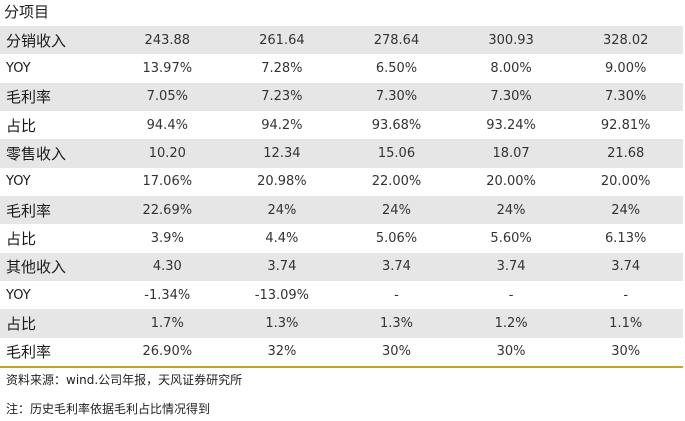 The height and width of the screenshot is (421, 685). Describe the element at coordinates (167, 182) in the screenshot. I see `table-cell: 17.06%` at that location.